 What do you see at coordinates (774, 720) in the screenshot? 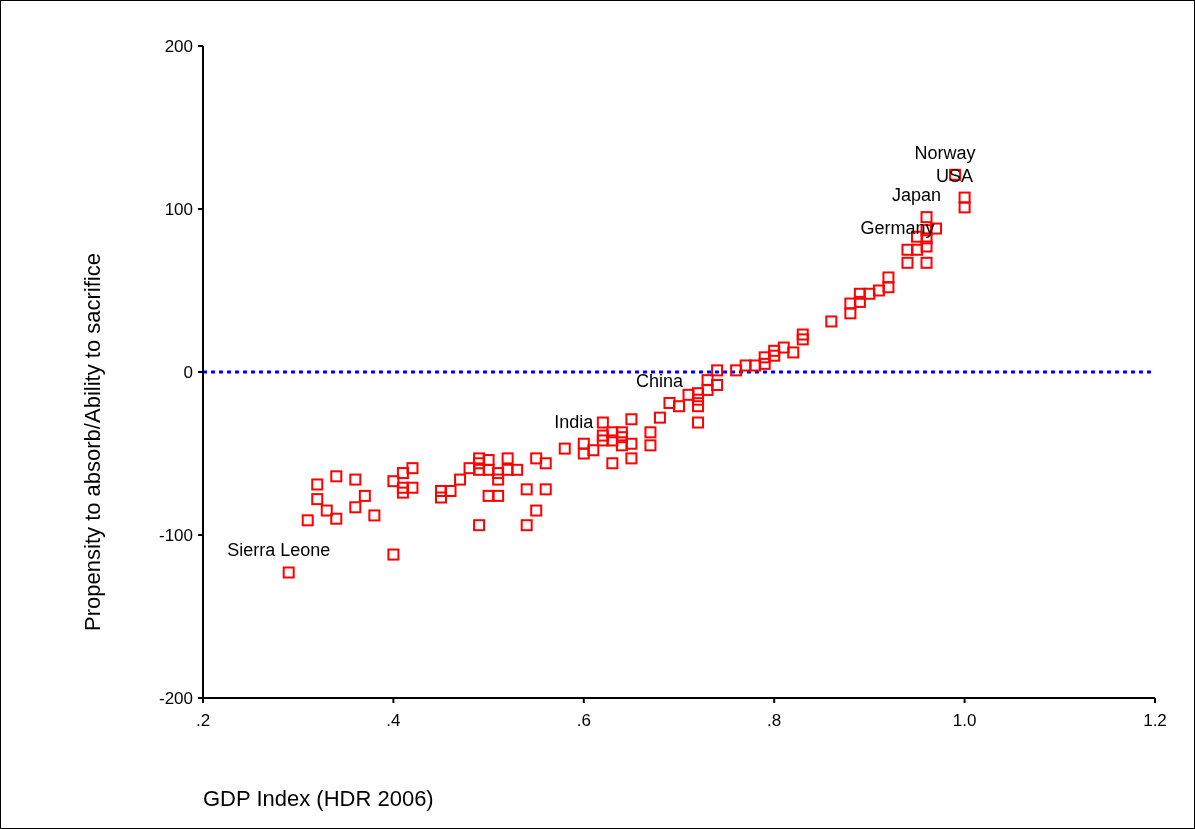
I see `x-tick-label: .8` at bounding box center [774, 720].